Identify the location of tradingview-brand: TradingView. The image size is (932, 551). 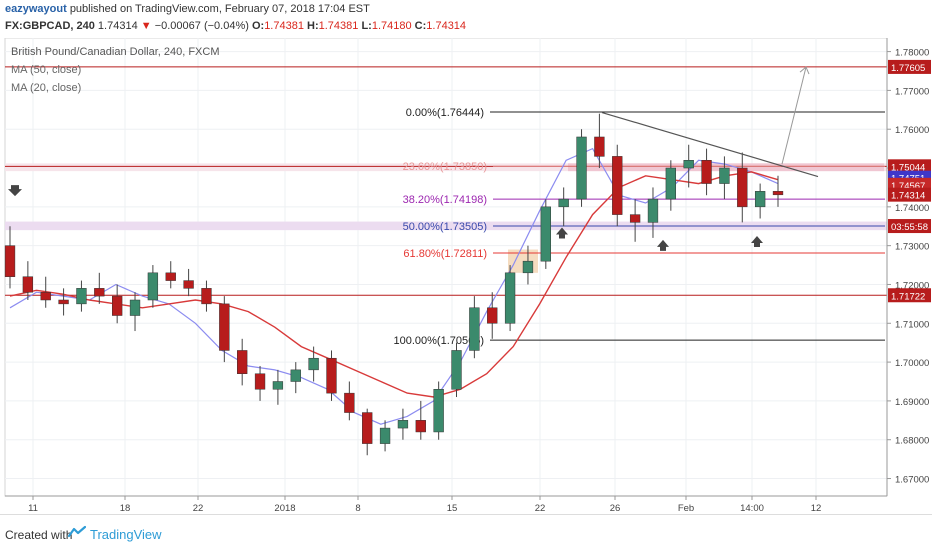
(126, 534).